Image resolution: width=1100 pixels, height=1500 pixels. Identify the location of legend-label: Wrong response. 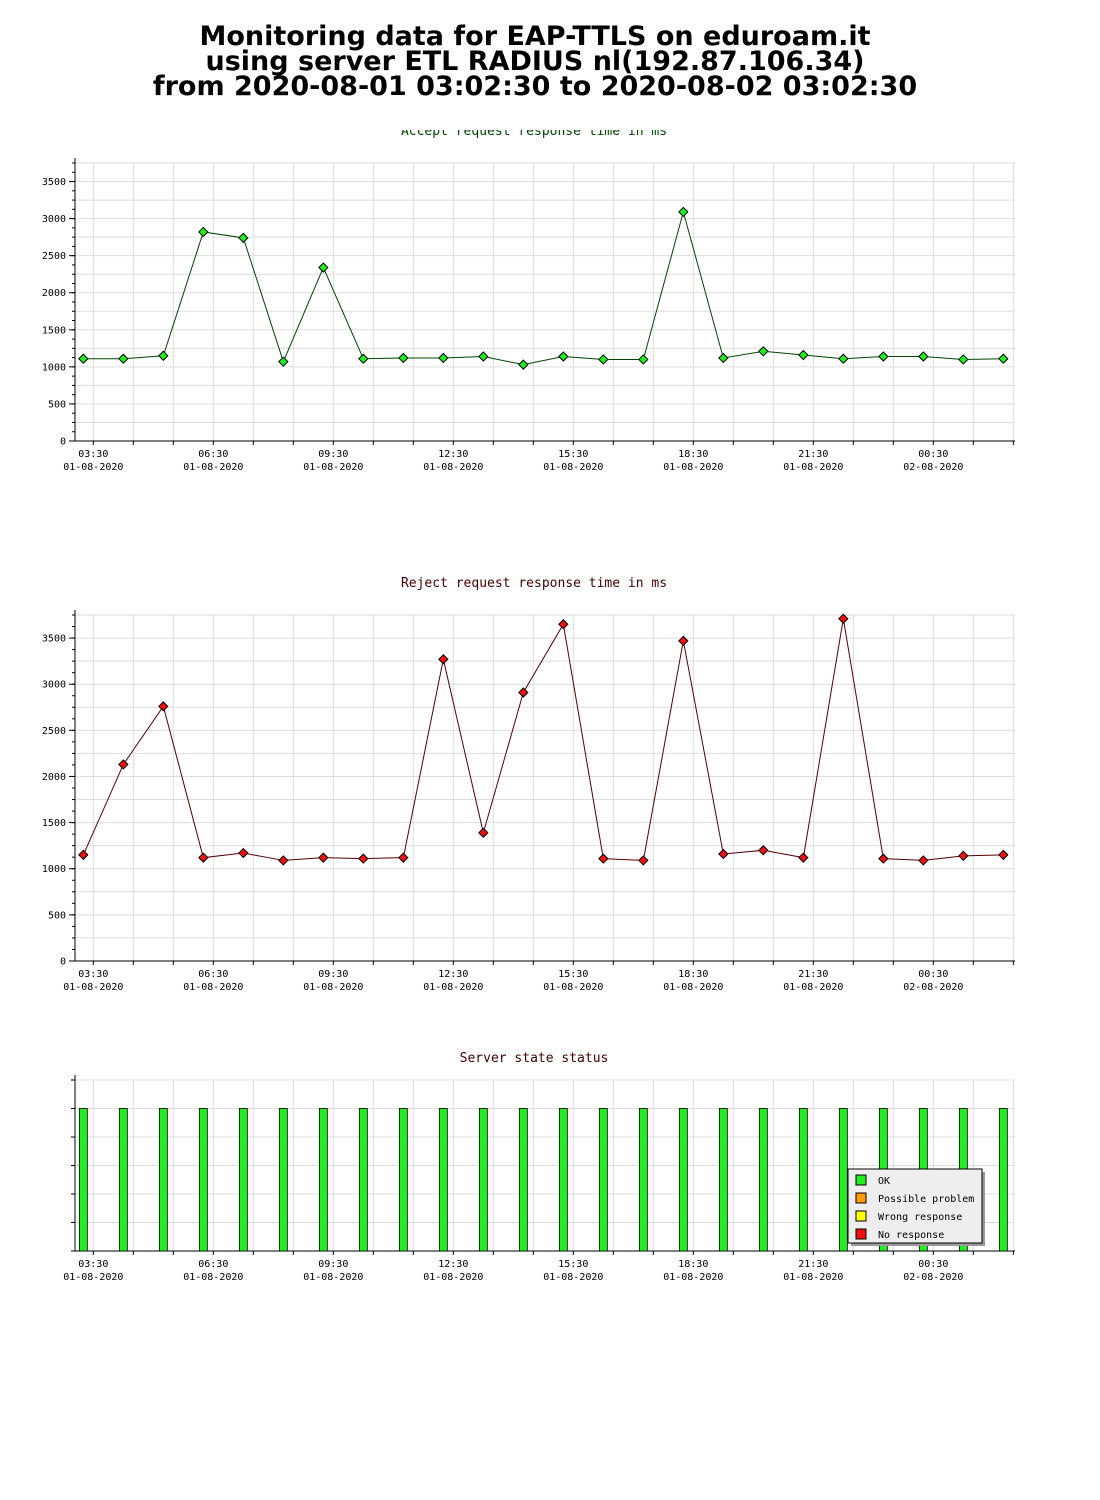
(920, 1217).